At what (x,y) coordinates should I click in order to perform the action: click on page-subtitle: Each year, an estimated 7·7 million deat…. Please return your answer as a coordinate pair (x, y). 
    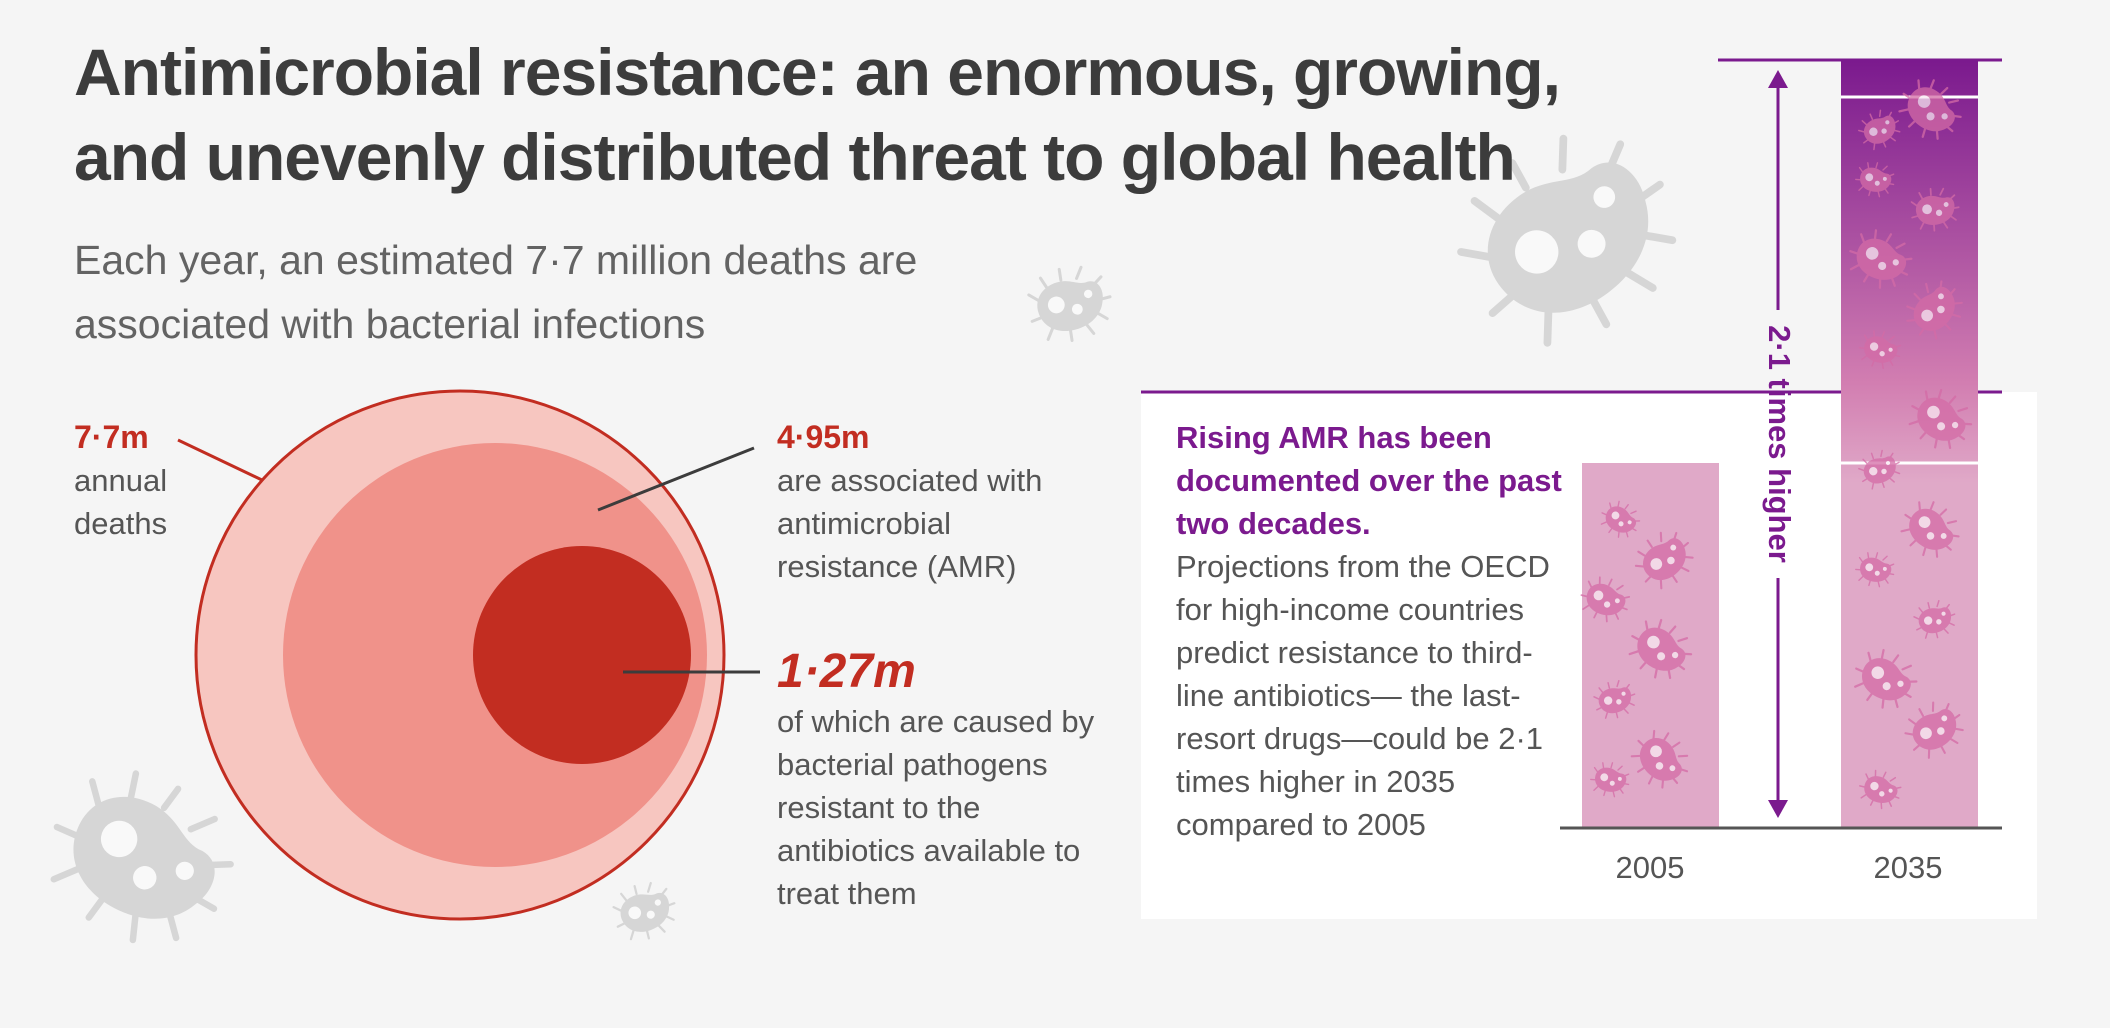
    Looking at the image, I should click on (496, 292).